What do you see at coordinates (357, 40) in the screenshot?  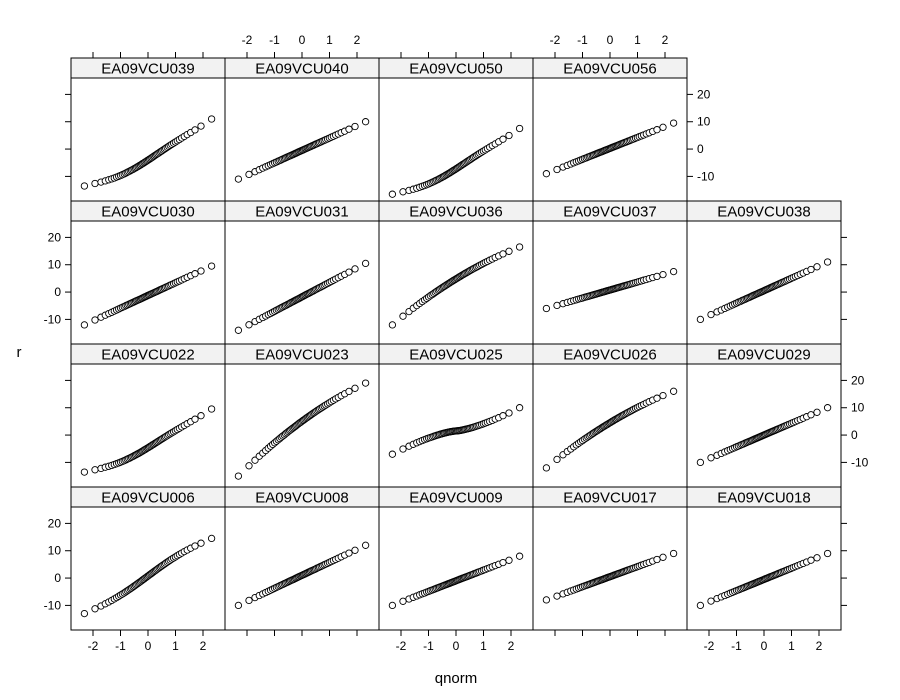 I see `tick-label: 2` at bounding box center [357, 40].